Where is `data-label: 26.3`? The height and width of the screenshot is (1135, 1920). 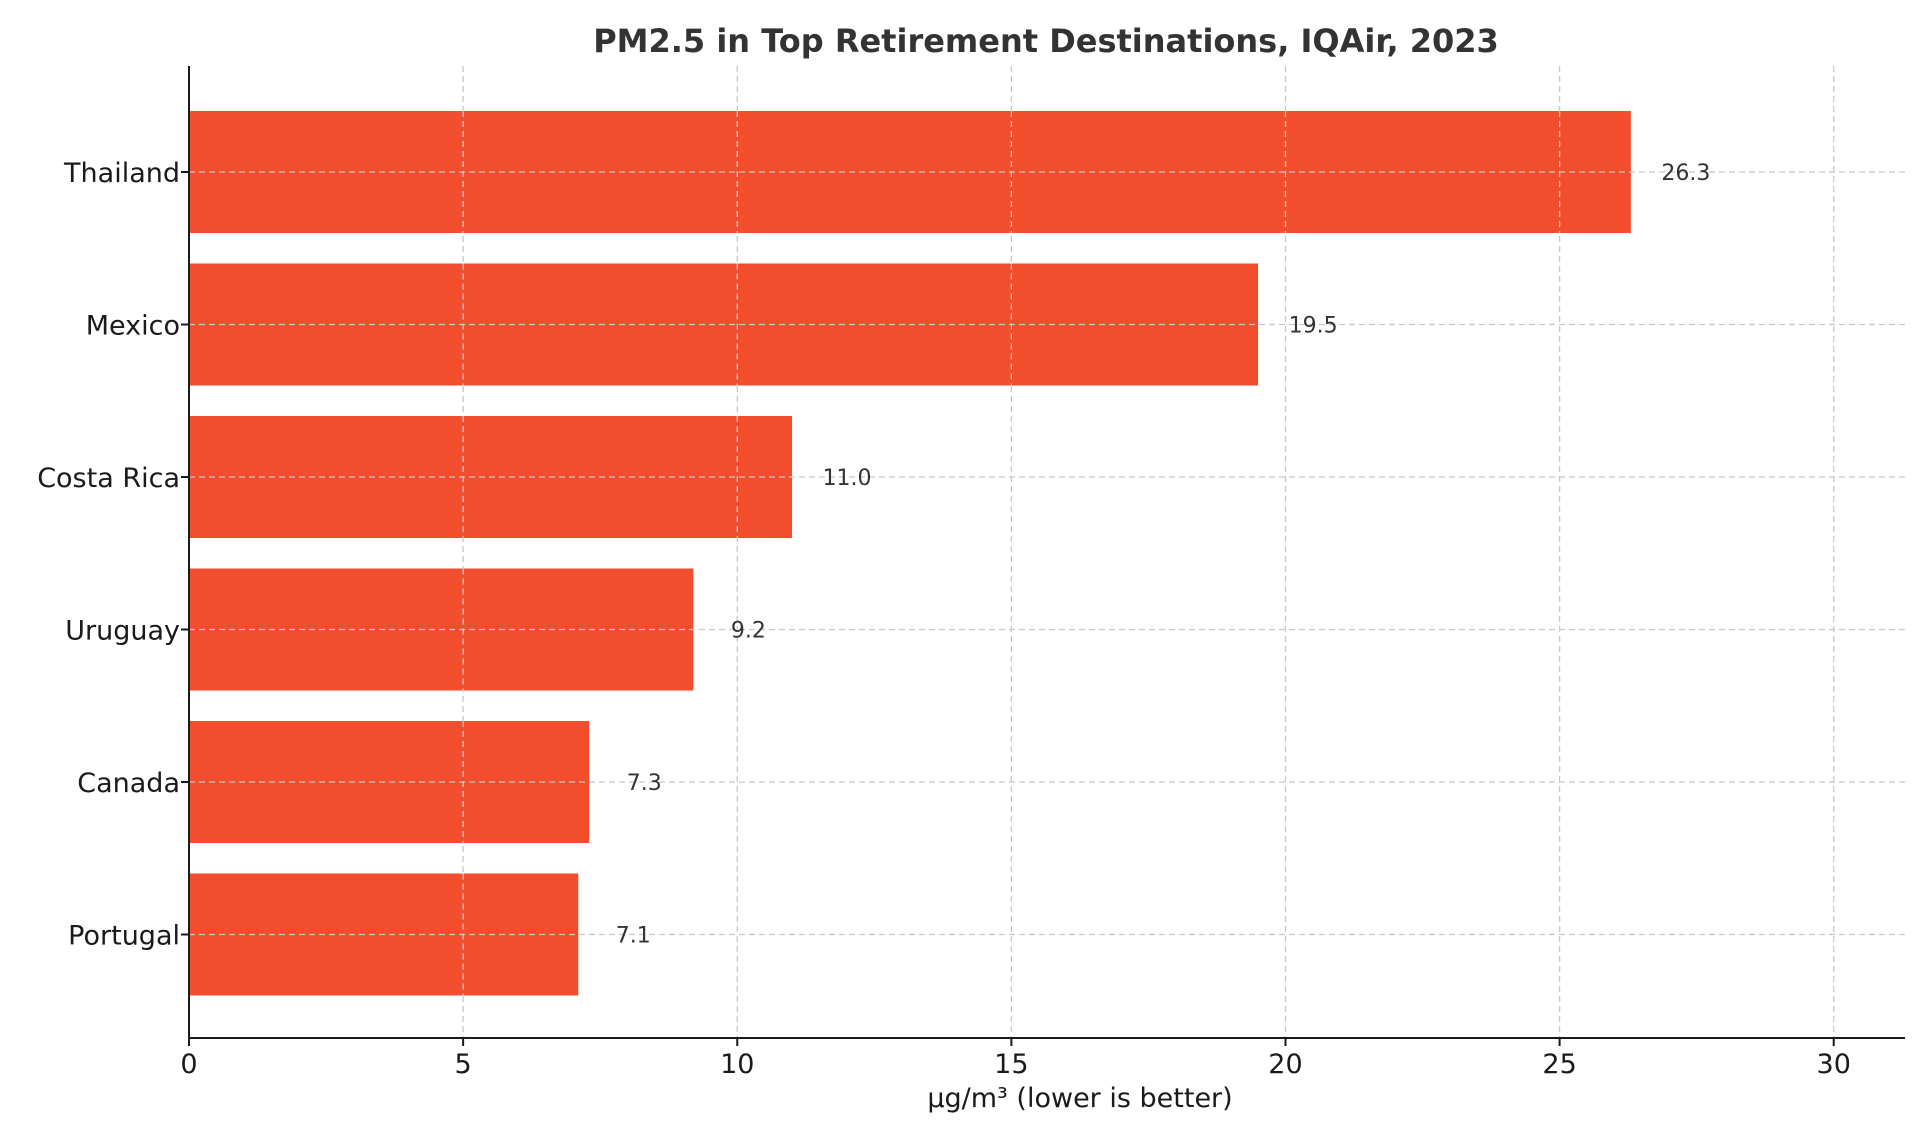
data-label: 26.3 is located at coordinates (1685, 173).